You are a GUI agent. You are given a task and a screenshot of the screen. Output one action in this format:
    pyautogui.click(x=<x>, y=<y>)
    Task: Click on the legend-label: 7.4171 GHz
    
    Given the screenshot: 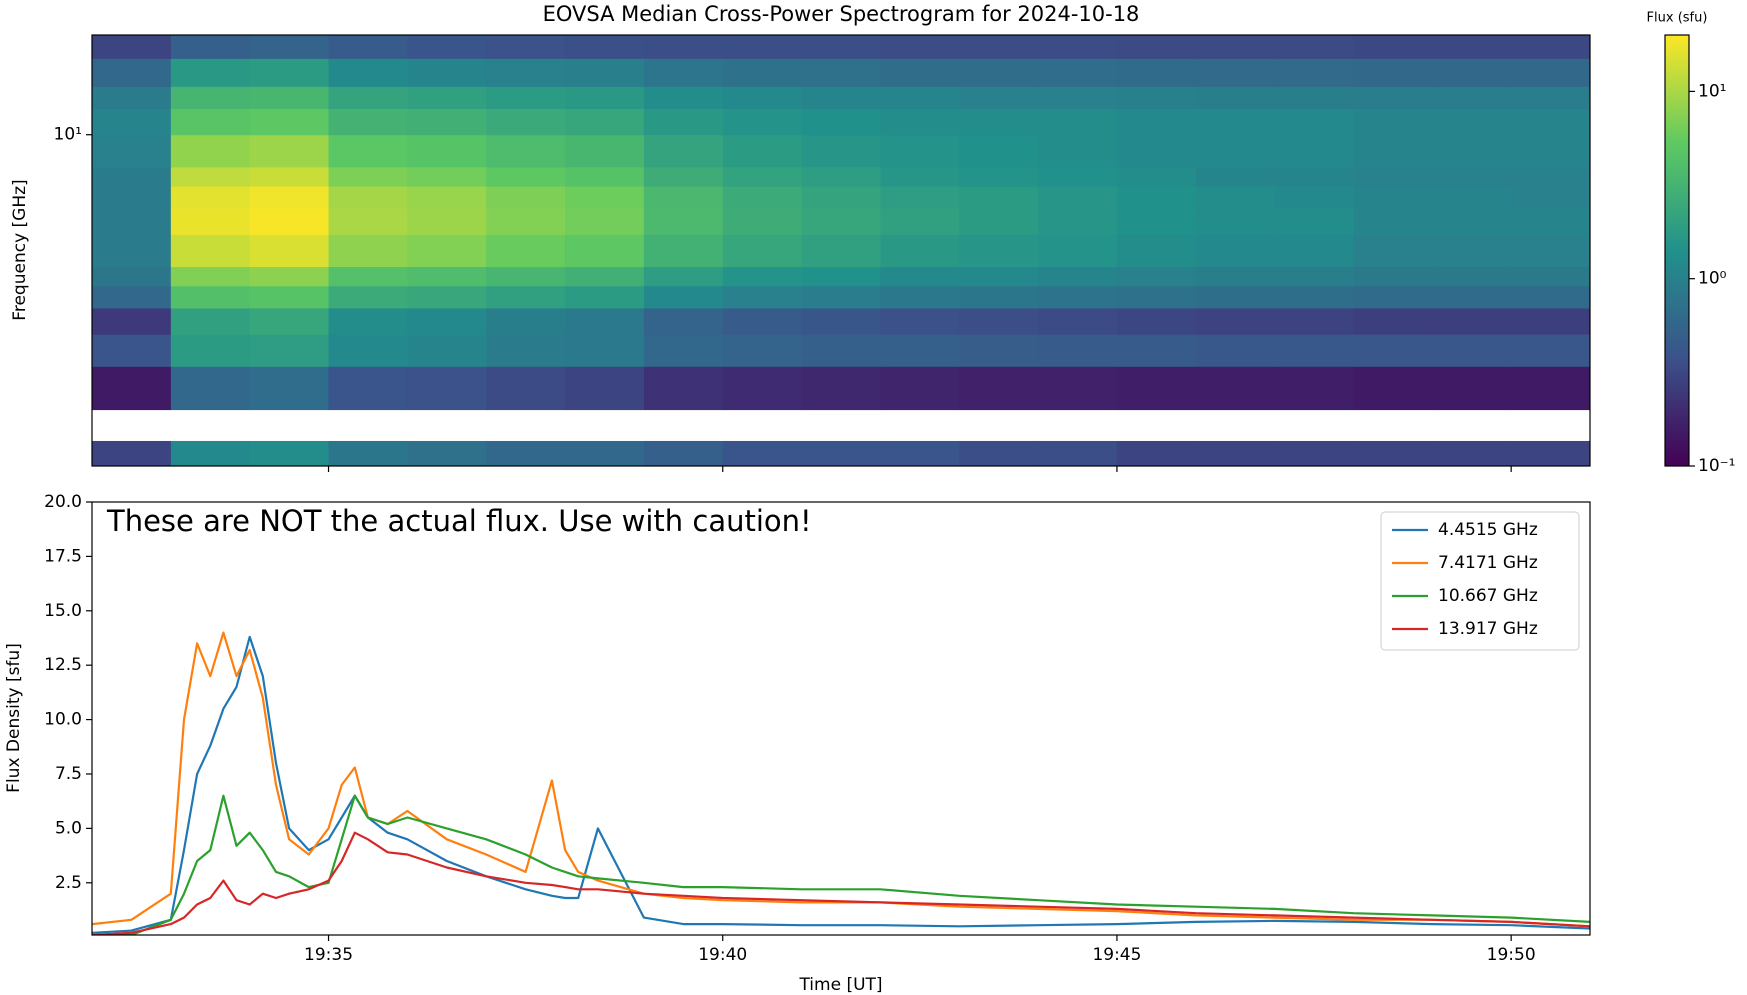 What is the action you would take?
    pyautogui.click(x=1488, y=563)
    